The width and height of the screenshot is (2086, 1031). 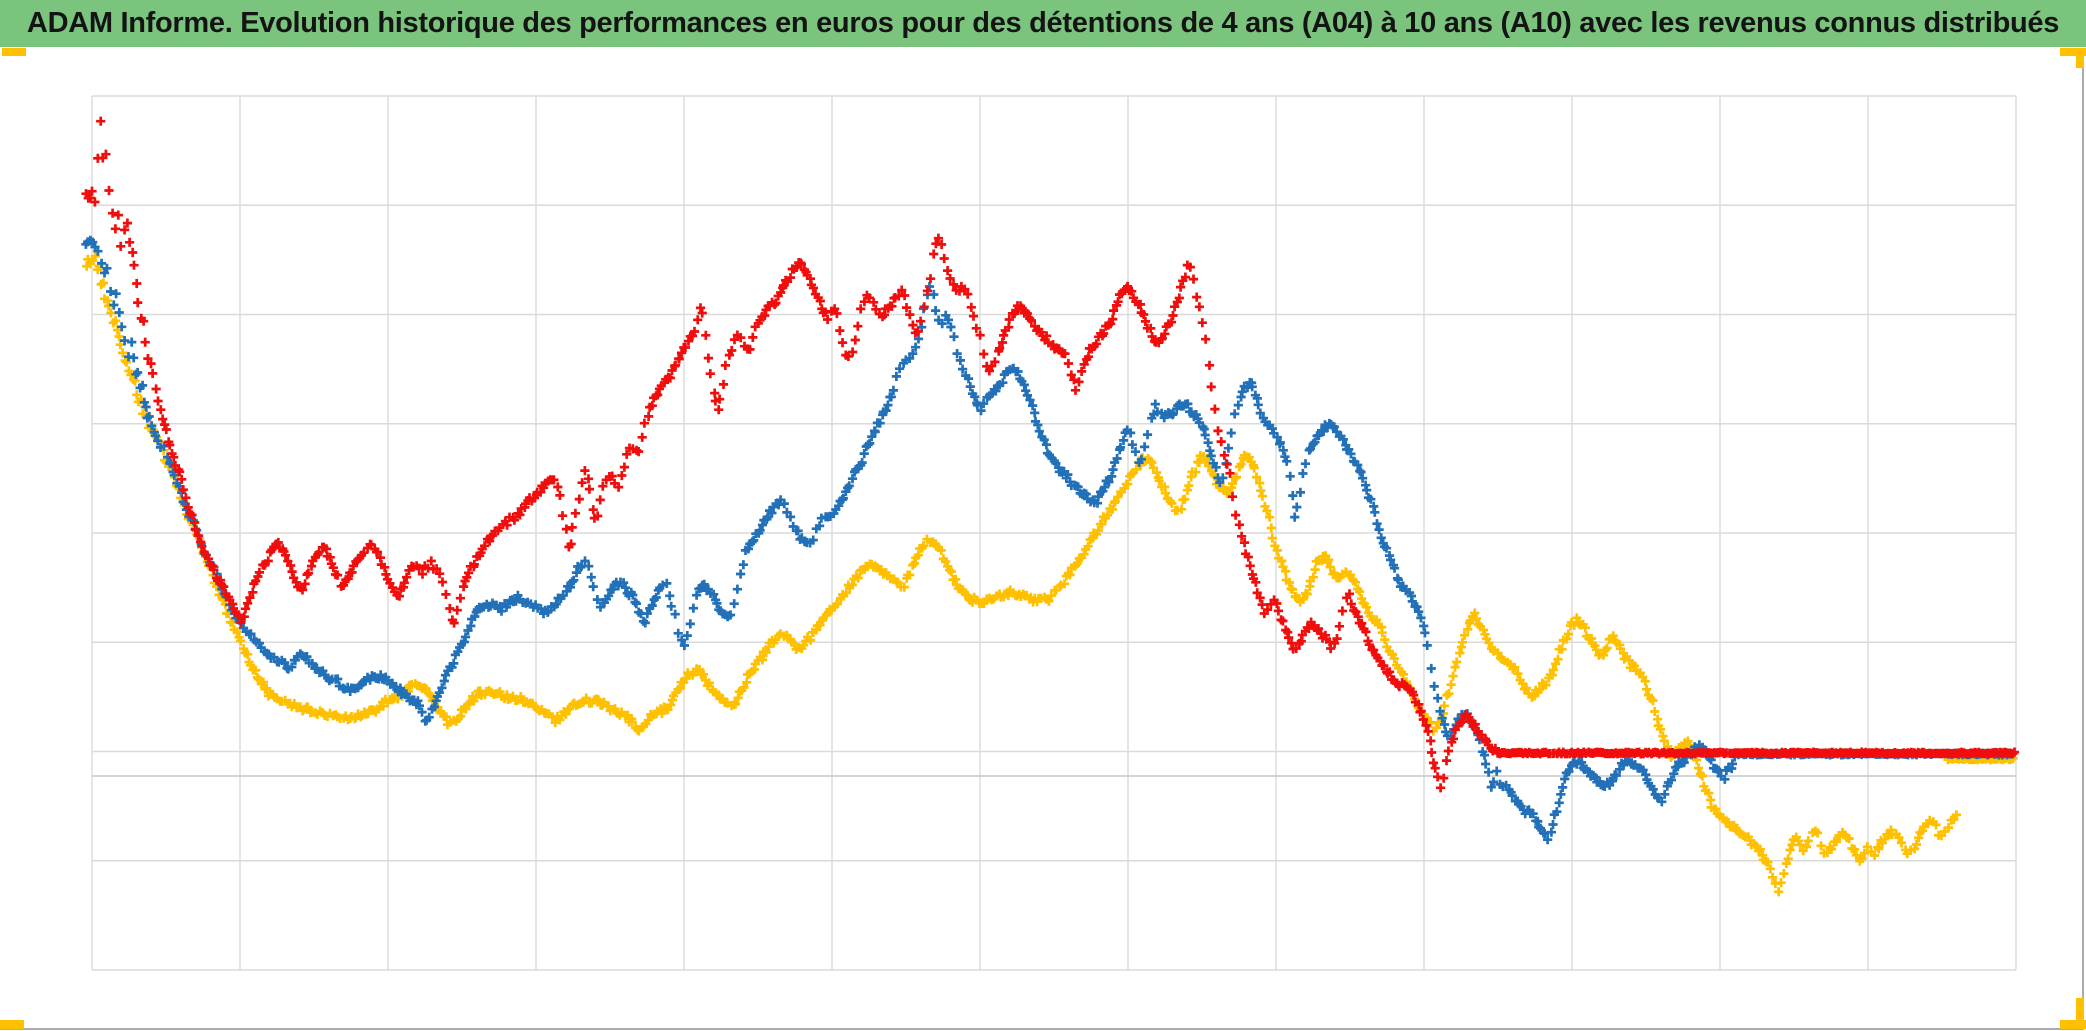 I want to click on selection-corner-bottom-right-icon, so click(x=2072, y=1014).